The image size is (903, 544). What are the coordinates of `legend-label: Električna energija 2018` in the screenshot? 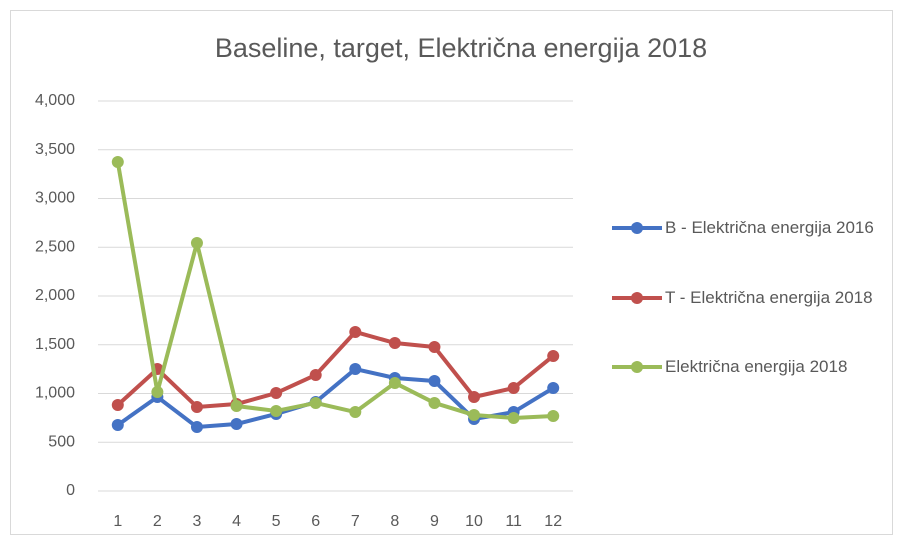 It's located at (756, 366).